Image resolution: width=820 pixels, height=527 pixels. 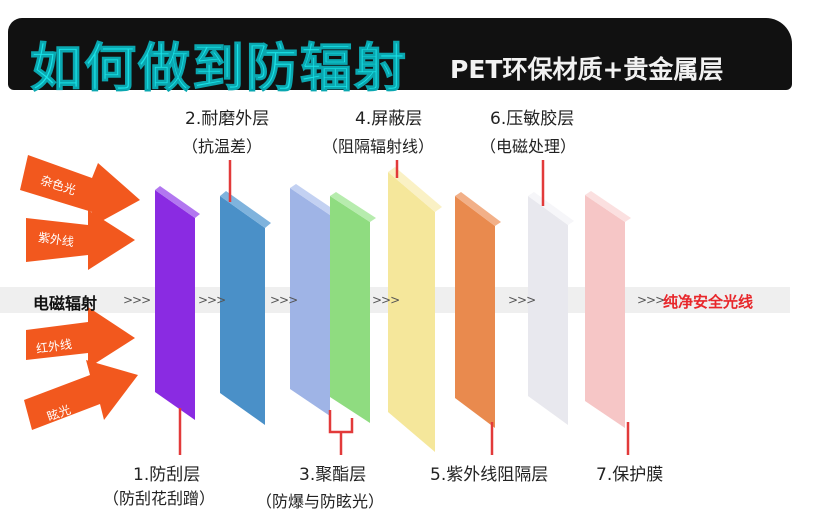 I want to click on arrow-stray-light: 杂色光, so click(x=80, y=191).